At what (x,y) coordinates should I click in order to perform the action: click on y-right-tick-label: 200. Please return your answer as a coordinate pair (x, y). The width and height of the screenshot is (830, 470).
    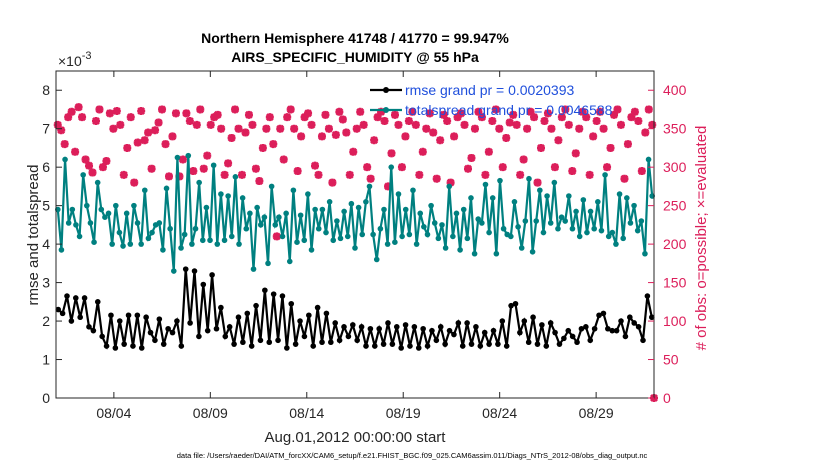
    Looking at the image, I should click on (675, 244).